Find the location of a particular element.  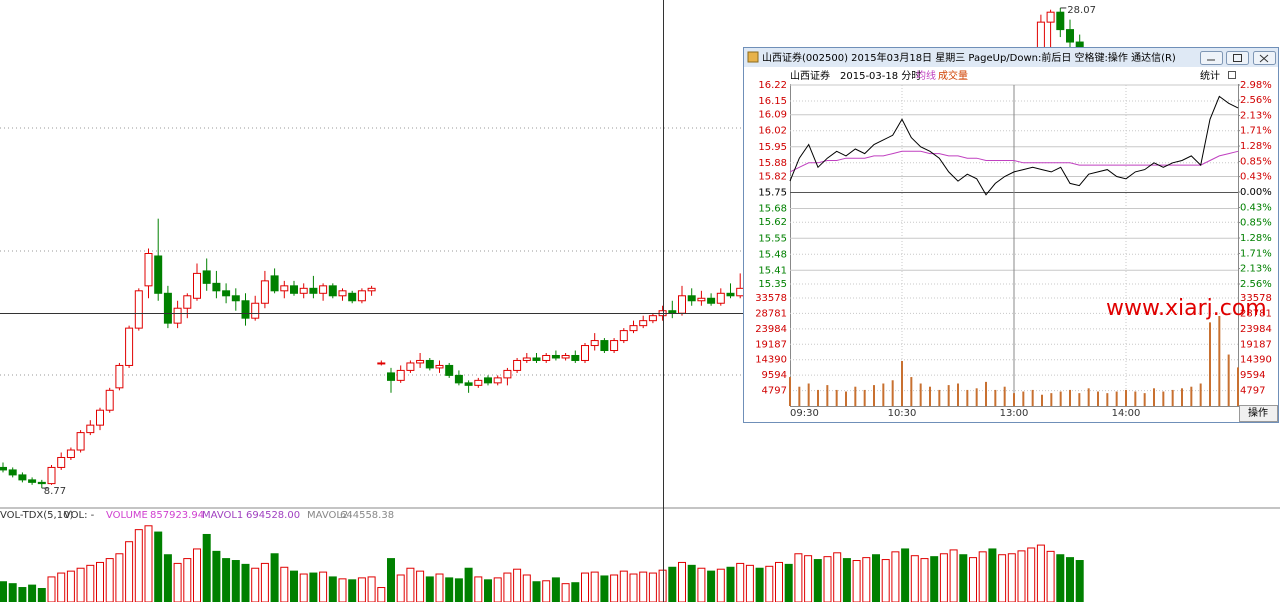

action-button is located at coordinates (1258, 413).